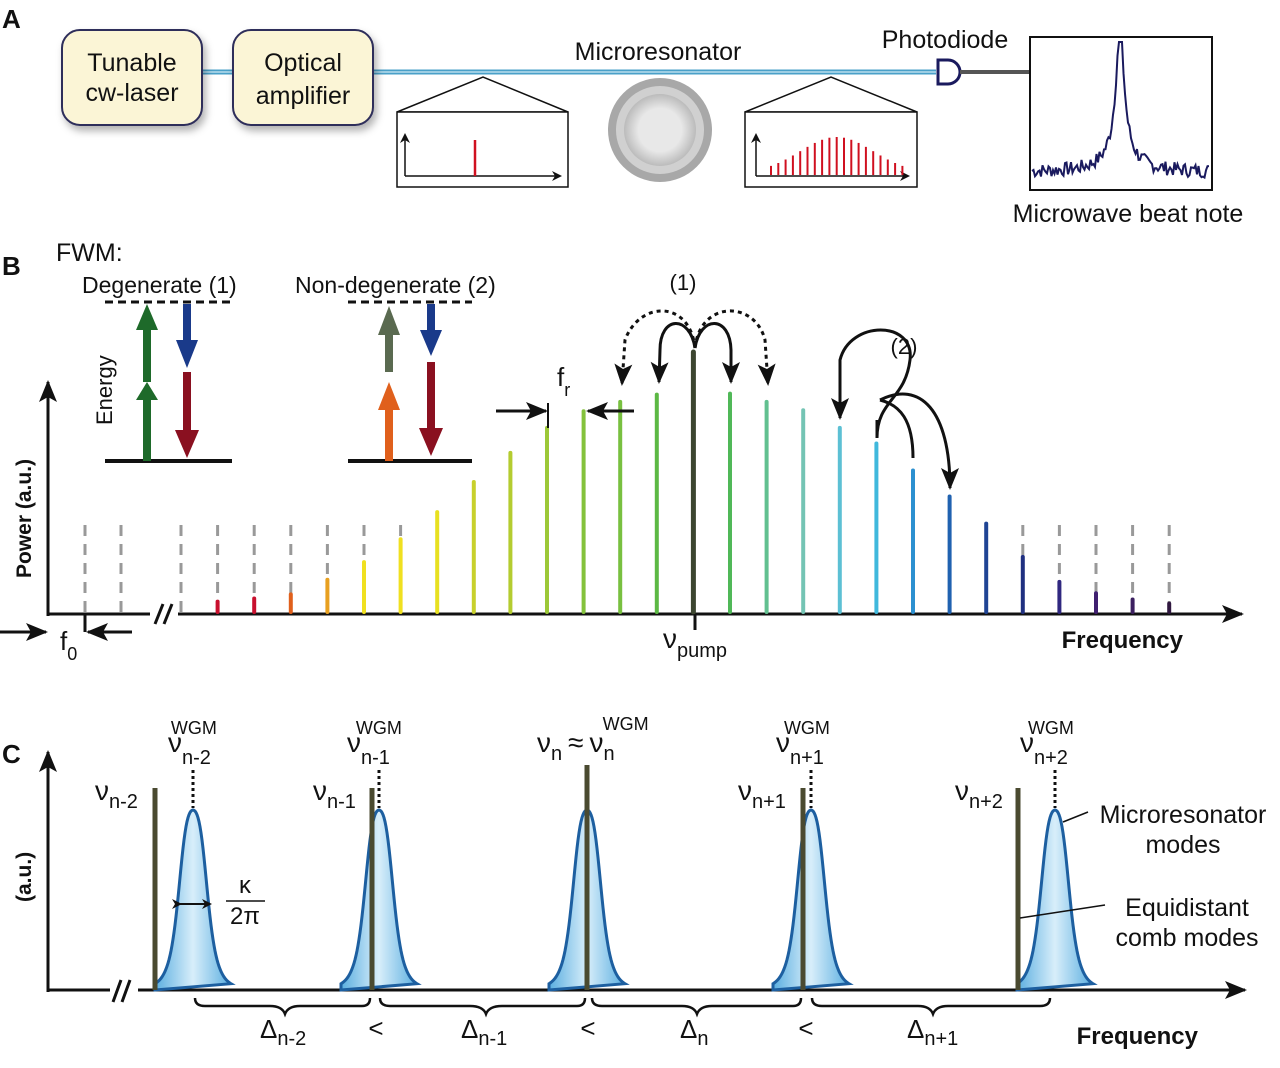 The height and width of the screenshot is (1068, 1280). Describe the element at coordinates (762, 794) in the screenshot. I see `comb-label-n+1: νn+1` at that location.